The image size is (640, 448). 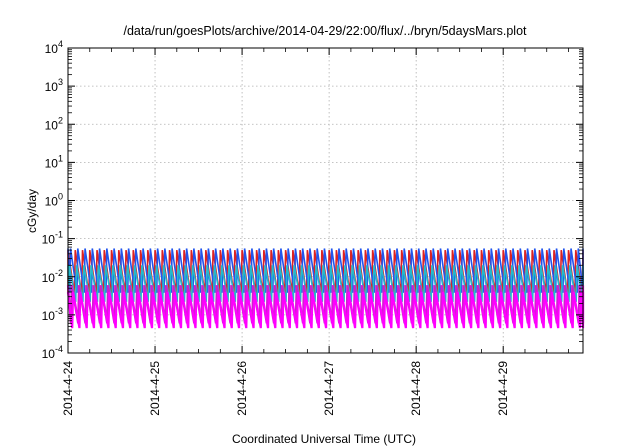 I want to click on x-tick-label: 2014-4-24, so click(x=68, y=388).